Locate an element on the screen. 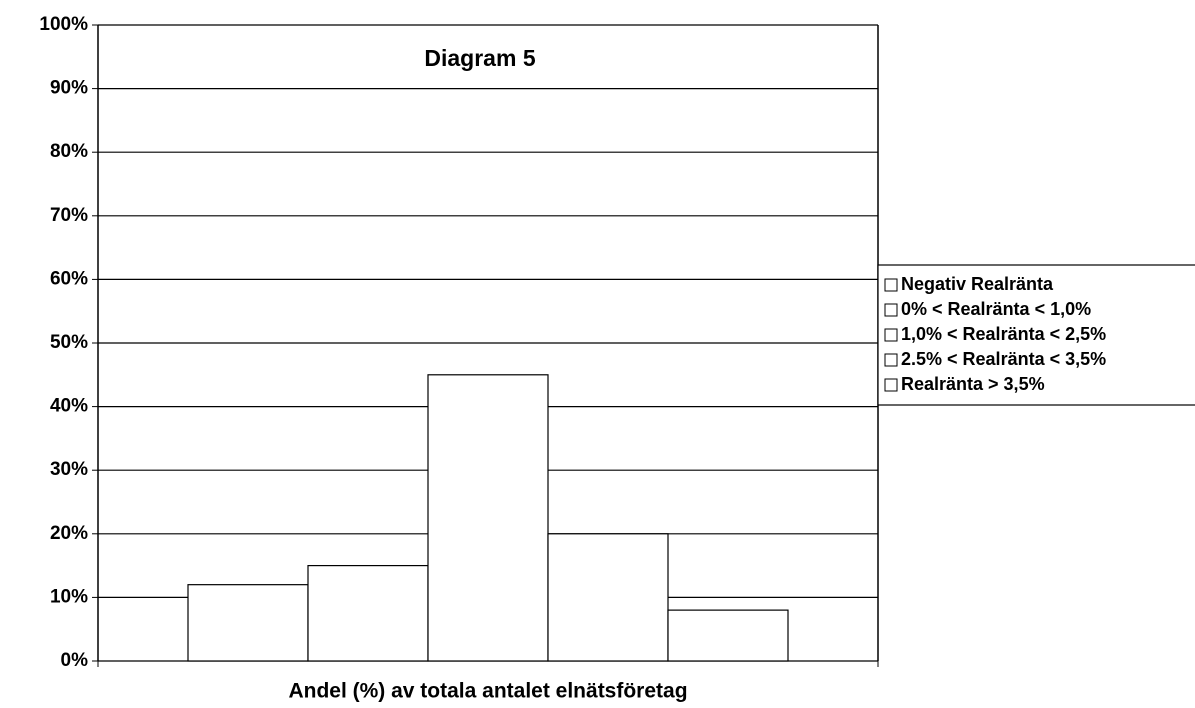 This screenshot has width=1195, height=708. legend-label: 2.5% < Realränta < 3,5% is located at coordinates (1003, 359).